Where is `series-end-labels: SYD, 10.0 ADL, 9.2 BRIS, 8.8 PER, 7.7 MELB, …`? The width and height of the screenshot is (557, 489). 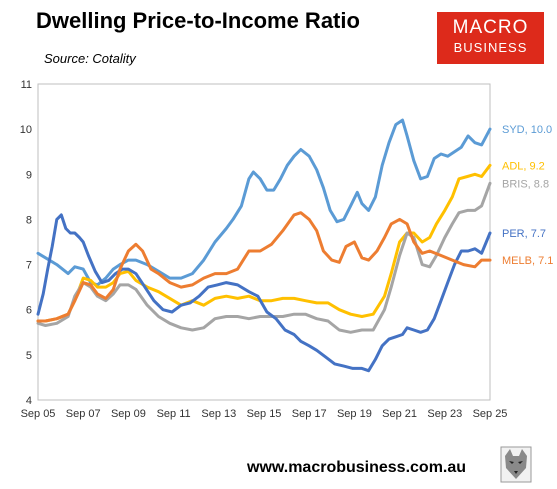
series-end-labels: SYD, 10.0 ADL, 9.2 BRIS, 8.8 PER, 7.7 MELB, … is located at coordinates (527, 195).